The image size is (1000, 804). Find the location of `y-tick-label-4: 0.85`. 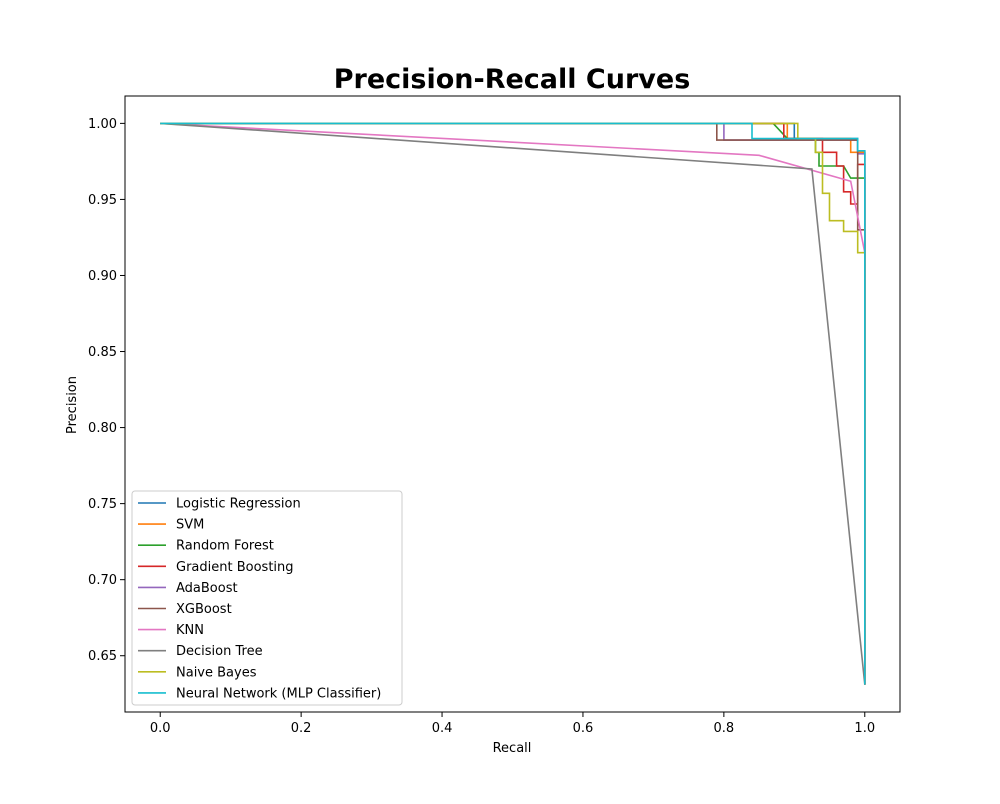

y-tick-label-4: 0.85 is located at coordinates (102, 352).